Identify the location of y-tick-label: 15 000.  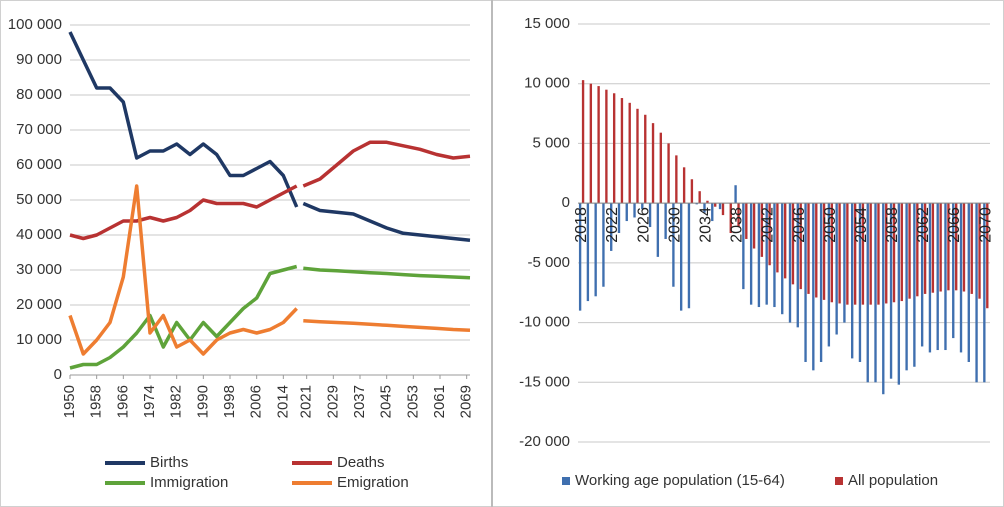
(547, 23).